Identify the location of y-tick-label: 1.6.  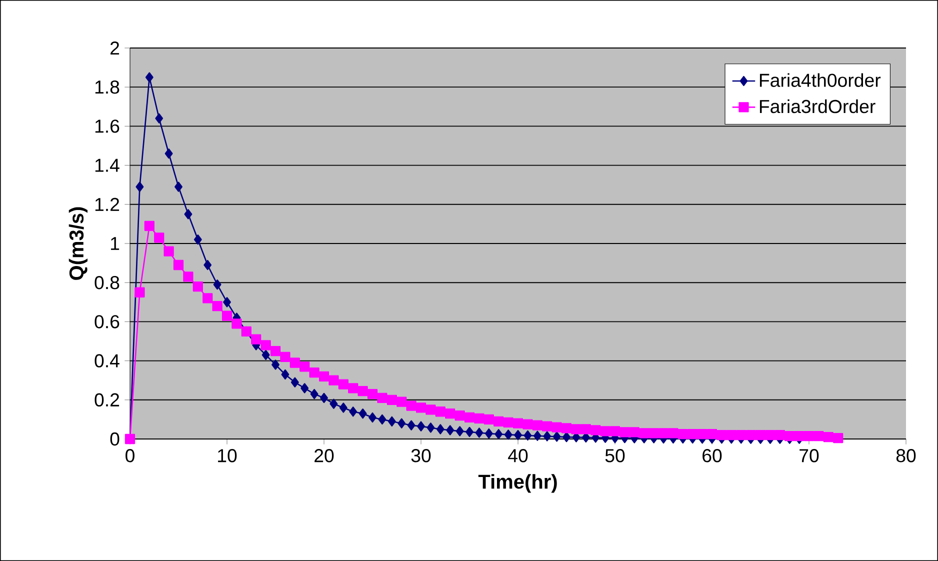
(107, 126).